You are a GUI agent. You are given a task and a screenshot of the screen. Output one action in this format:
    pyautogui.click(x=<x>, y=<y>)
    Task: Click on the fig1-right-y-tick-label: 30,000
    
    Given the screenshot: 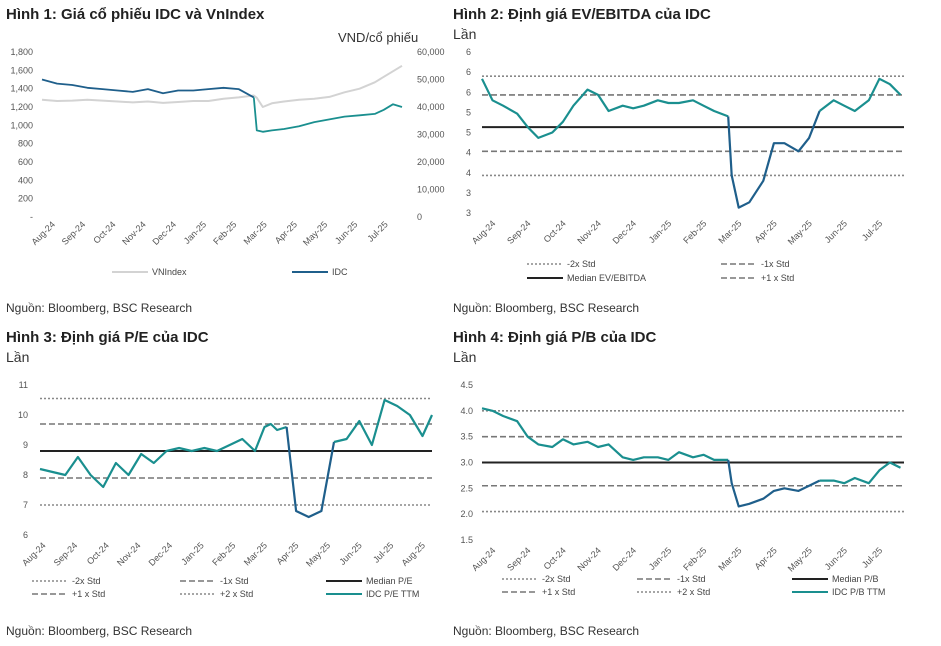 What is the action you would take?
    pyautogui.click(x=431, y=135)
    